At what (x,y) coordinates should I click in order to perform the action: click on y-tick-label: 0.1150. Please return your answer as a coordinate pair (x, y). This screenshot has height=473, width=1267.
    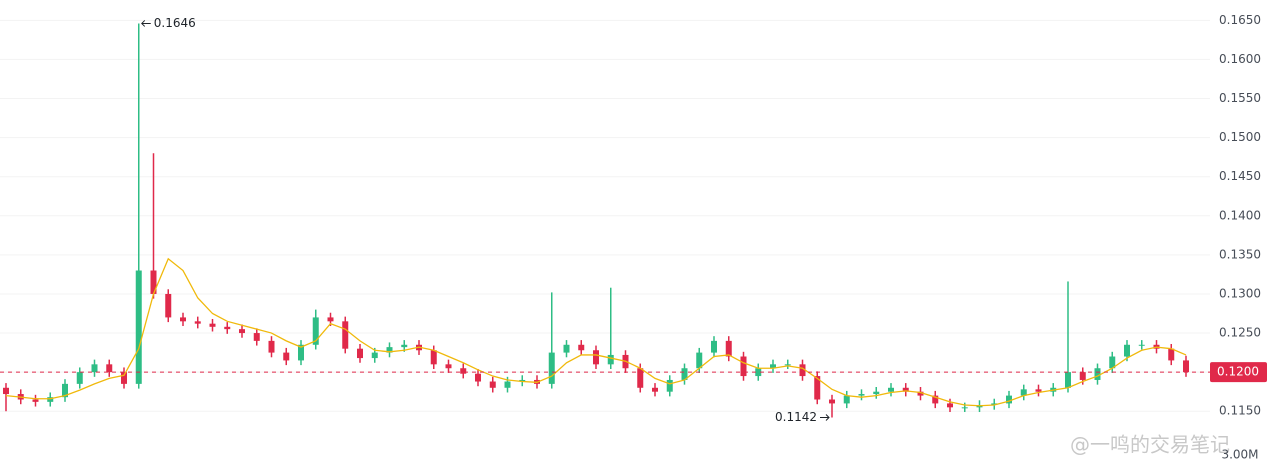
    Looking at the image, I should click on (1240, 411).